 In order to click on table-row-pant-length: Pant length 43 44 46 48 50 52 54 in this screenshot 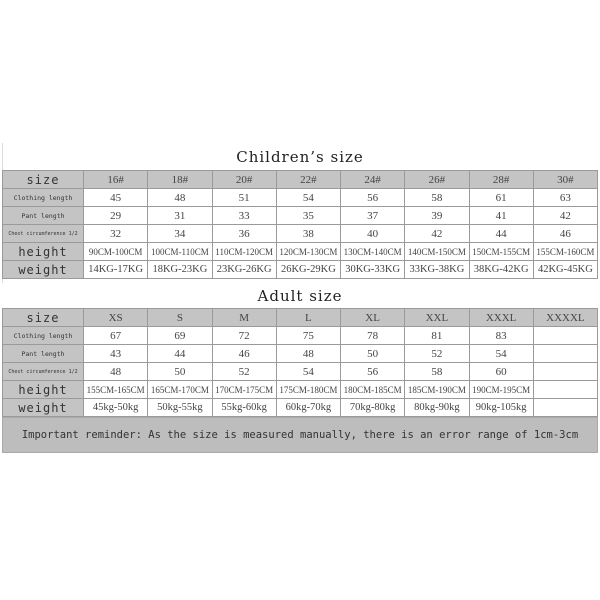, I will do `click(300, 353)`.